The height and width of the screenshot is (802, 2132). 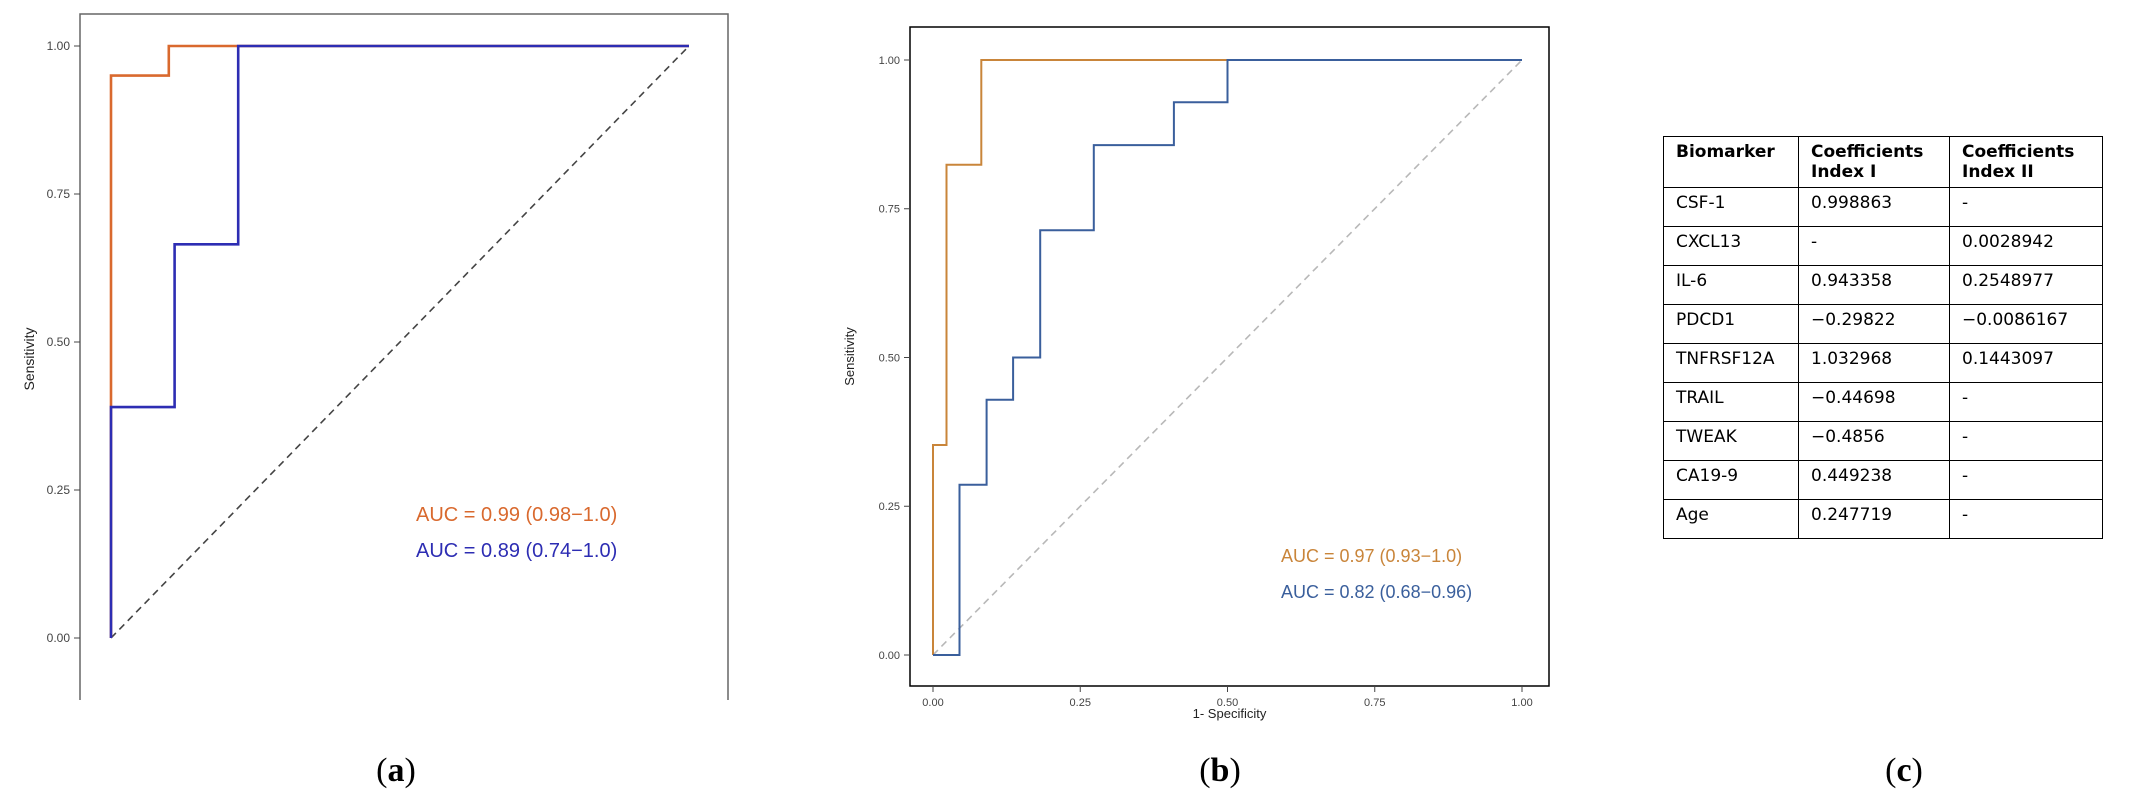 What do you see at coordinates (2026, 324) in the screenshot?
I see `coef-index-2-cell: −0.0086167` at bounding box center [2026, 324].